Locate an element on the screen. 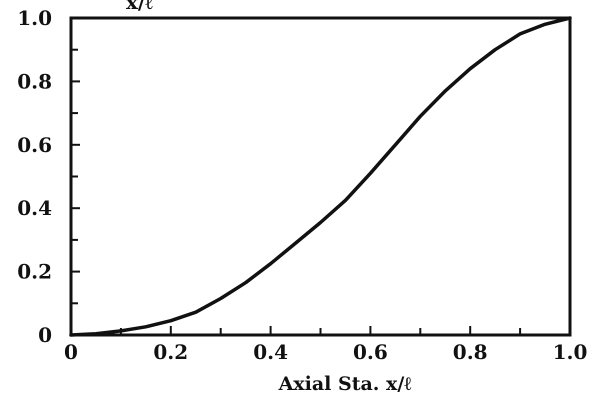  y-tick-label: 0 is located at coordinates (45, 335).